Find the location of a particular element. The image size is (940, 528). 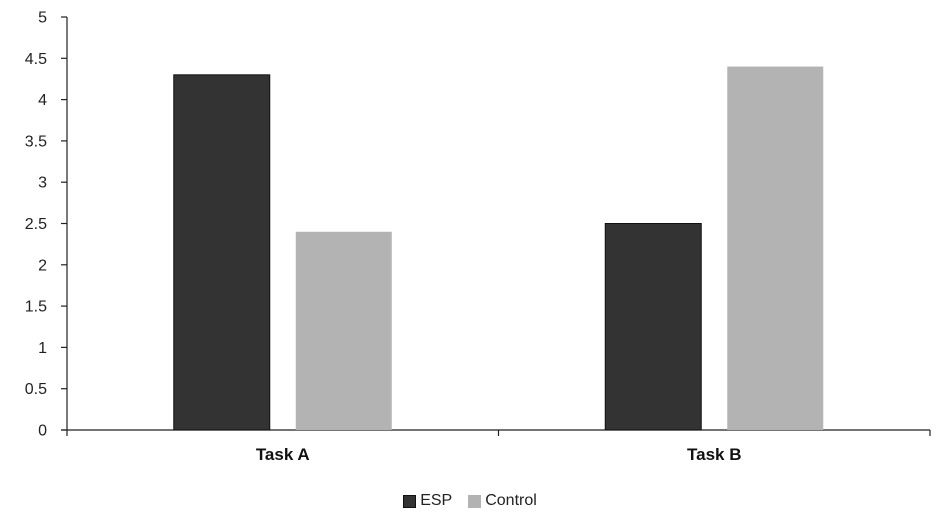

bar-control-task-a is located at coordinates (343, 330).